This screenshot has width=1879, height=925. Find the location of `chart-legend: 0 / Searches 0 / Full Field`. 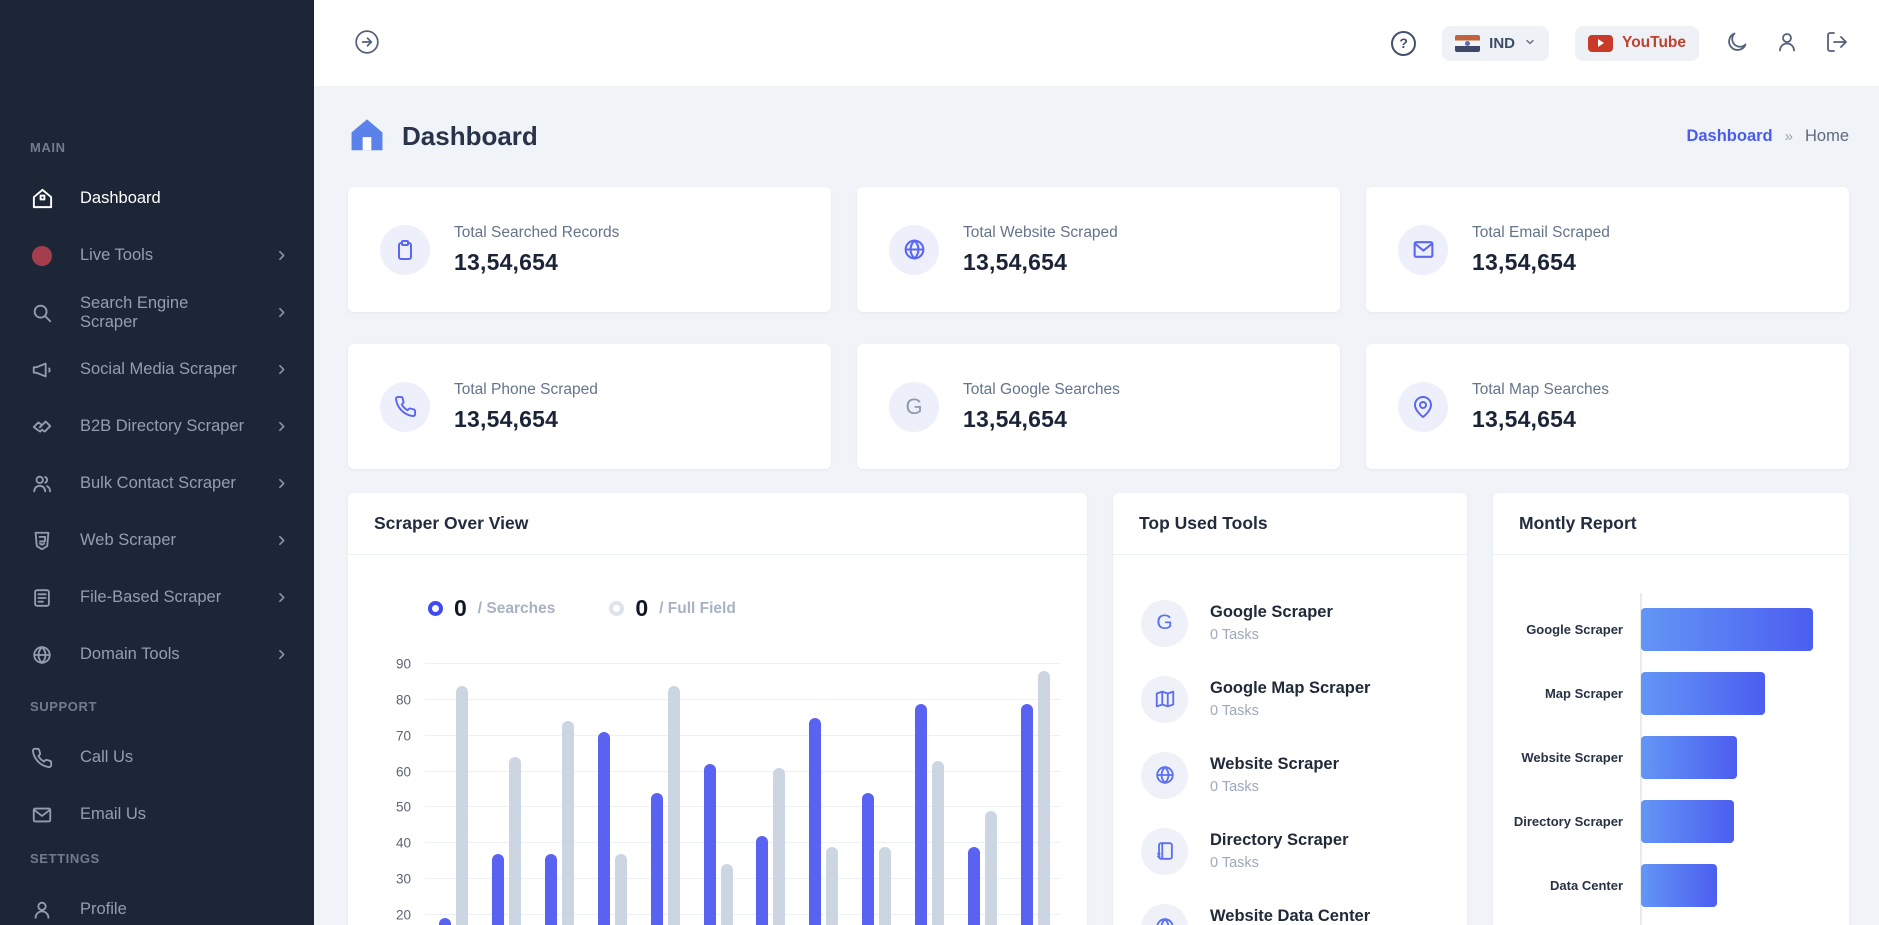

chart-legend: 0 / Searches 0 / Full Field is located at coordinates (757, 608).